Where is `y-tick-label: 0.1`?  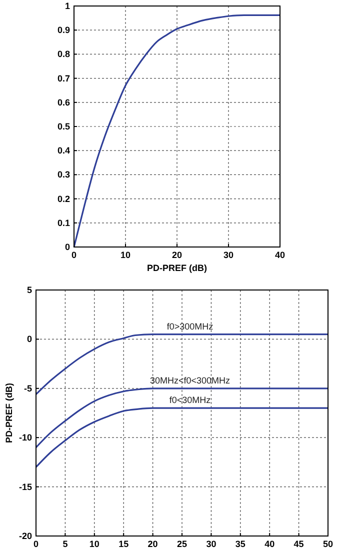 y-tick-label: 0.1 is located at coordinates (63, 223).